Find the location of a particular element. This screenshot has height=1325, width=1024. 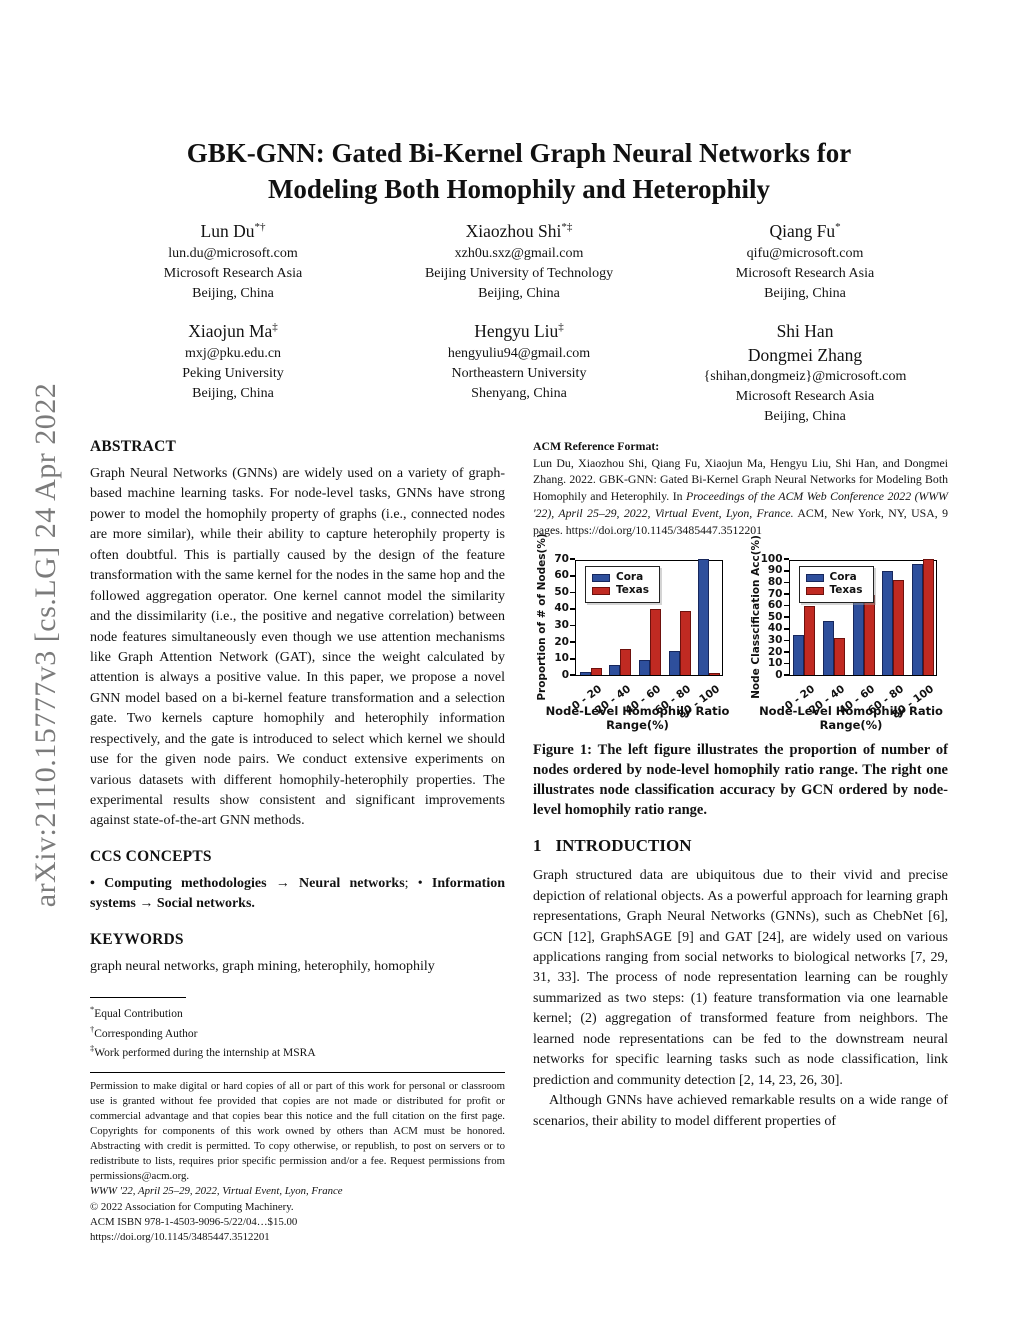

author-name-2: Dongmei Zhang is located at coordinates (805, 354).